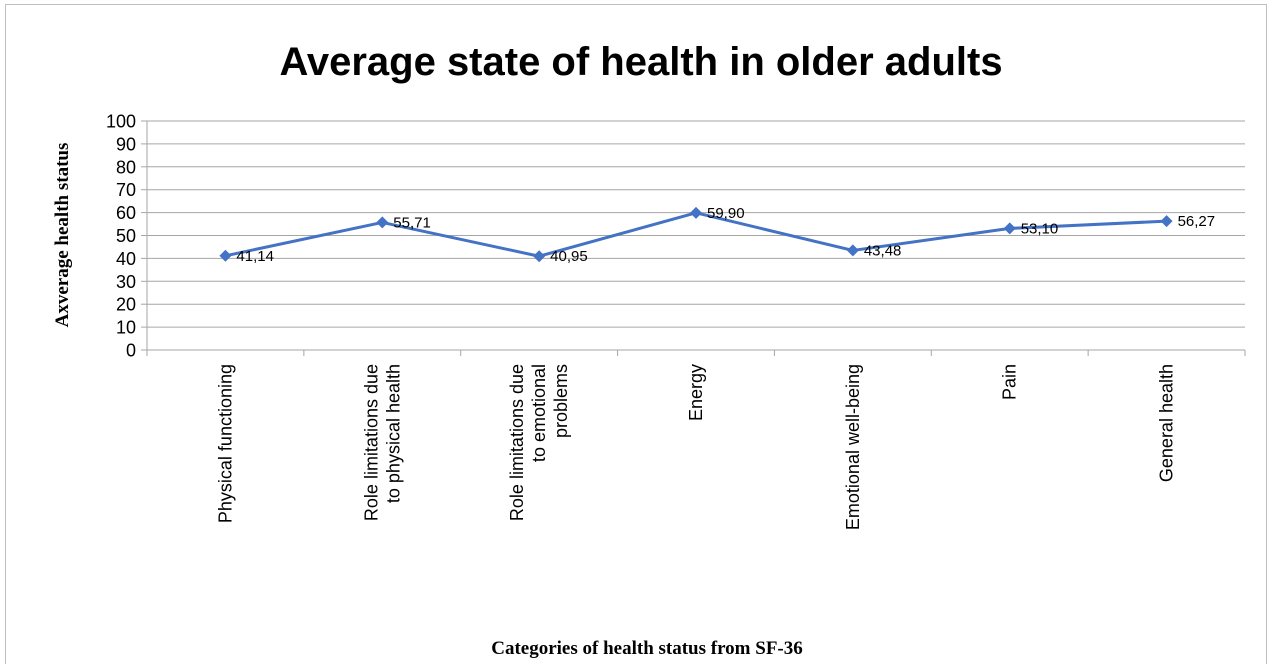 Image resolution: width=1273 pixels, height=664 pixels. I want to click on x-tick-label: General health, so click(1167, 423).